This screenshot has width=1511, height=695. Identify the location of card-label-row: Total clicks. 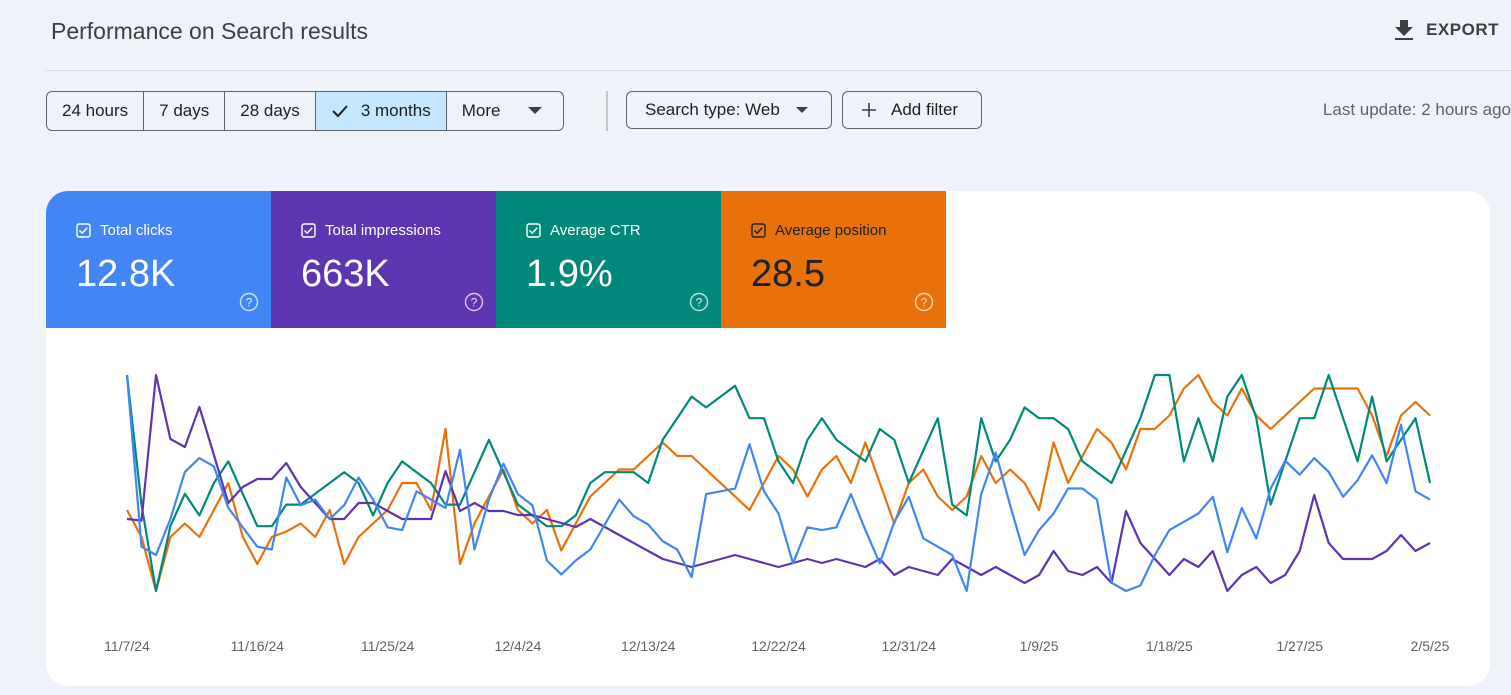
(124, 230).